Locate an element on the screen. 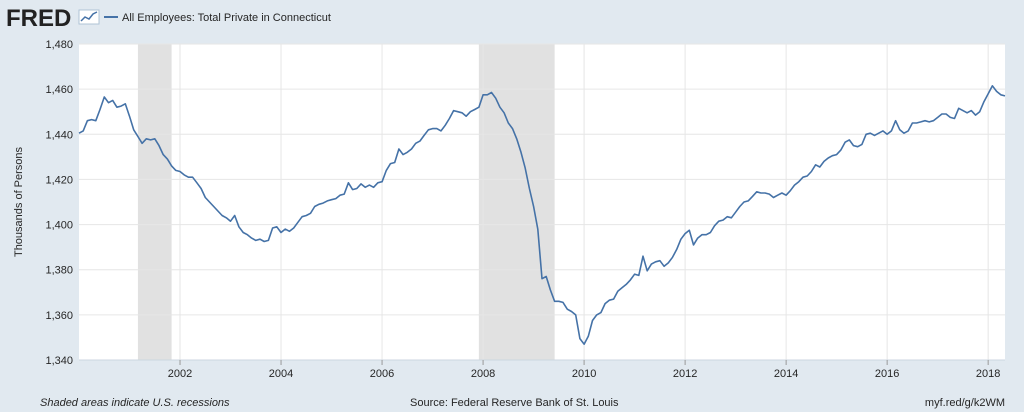 This screenshot has width=1024, height=412. line-chart-icon is located at coordinates (89, 17).